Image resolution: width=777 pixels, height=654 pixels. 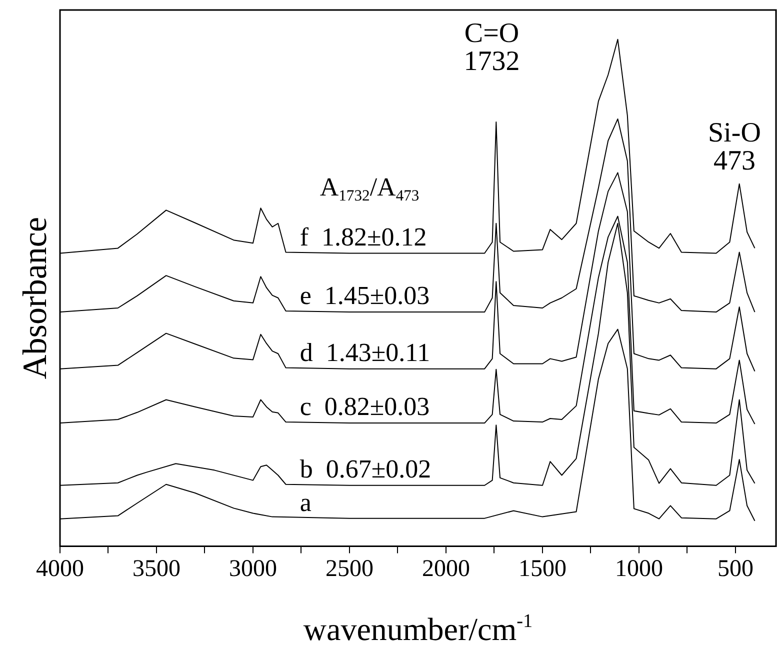 I want to click on annotation: Si-O 473, so click(x=734, y=146).